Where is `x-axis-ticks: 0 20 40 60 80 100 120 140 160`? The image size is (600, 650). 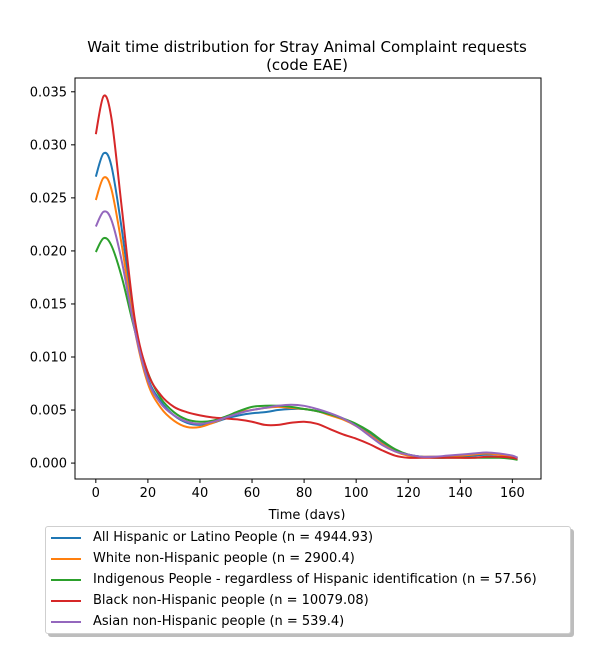 x-axis-ticks: 0 20 40 60 80 100 120 140 160 is located at coordinates (308, 490).